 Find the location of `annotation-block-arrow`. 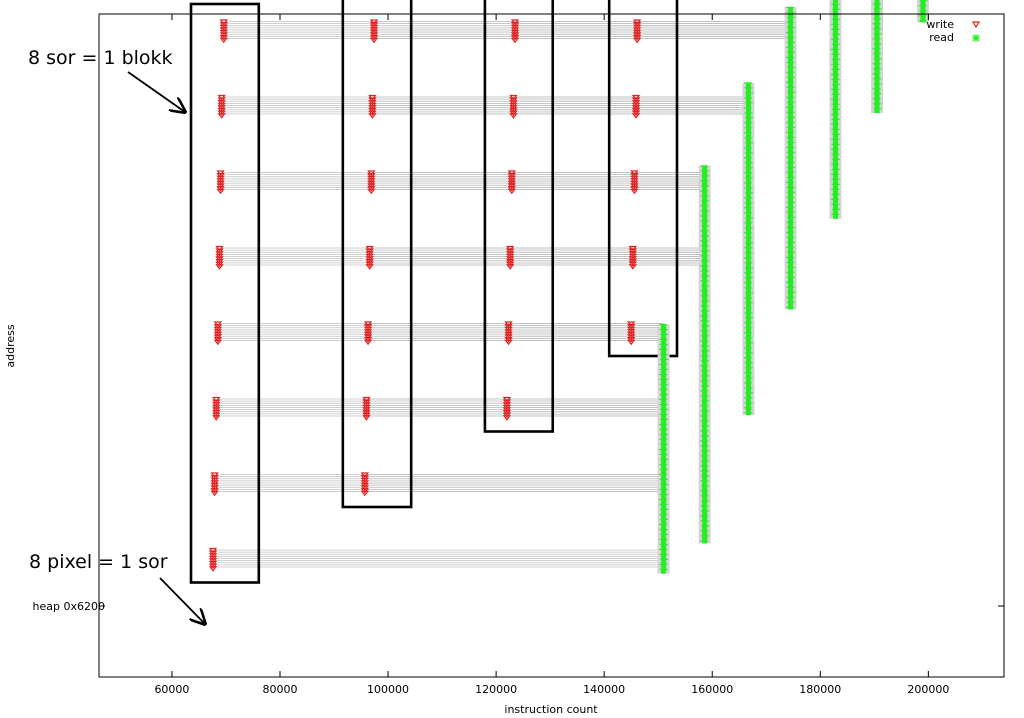

annotation-block-arrow is located at coordinates (156, 91).